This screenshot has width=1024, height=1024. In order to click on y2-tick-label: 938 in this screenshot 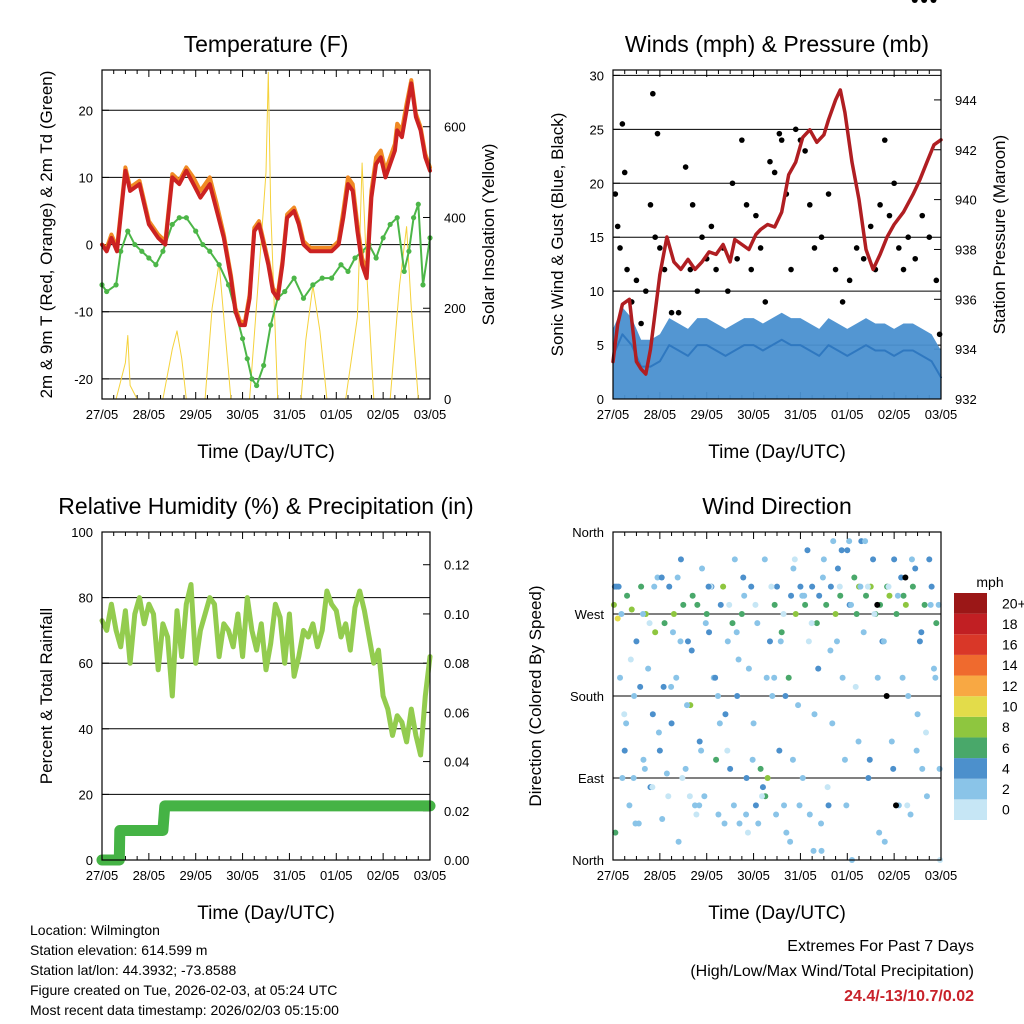, I will do `click(966, 249)`.